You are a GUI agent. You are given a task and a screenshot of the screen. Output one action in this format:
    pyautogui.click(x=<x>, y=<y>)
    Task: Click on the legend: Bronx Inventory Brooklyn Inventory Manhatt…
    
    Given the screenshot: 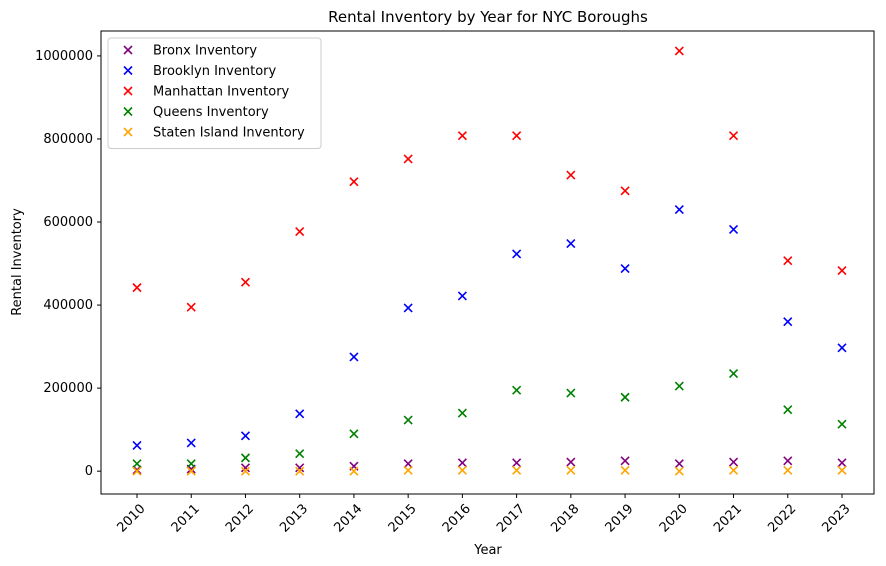 What is the action you would take?
    pyautogui.click(x=214, y=93)
    